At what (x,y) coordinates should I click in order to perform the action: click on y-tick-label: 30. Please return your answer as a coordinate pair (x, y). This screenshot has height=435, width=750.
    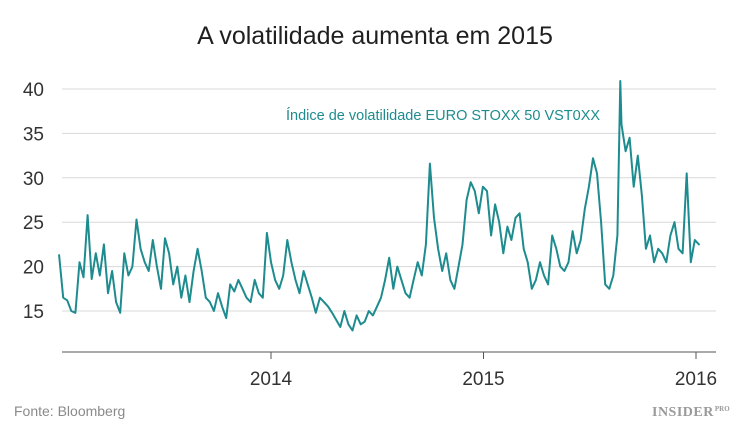
    Looking at the image, I should click on (33, 179).